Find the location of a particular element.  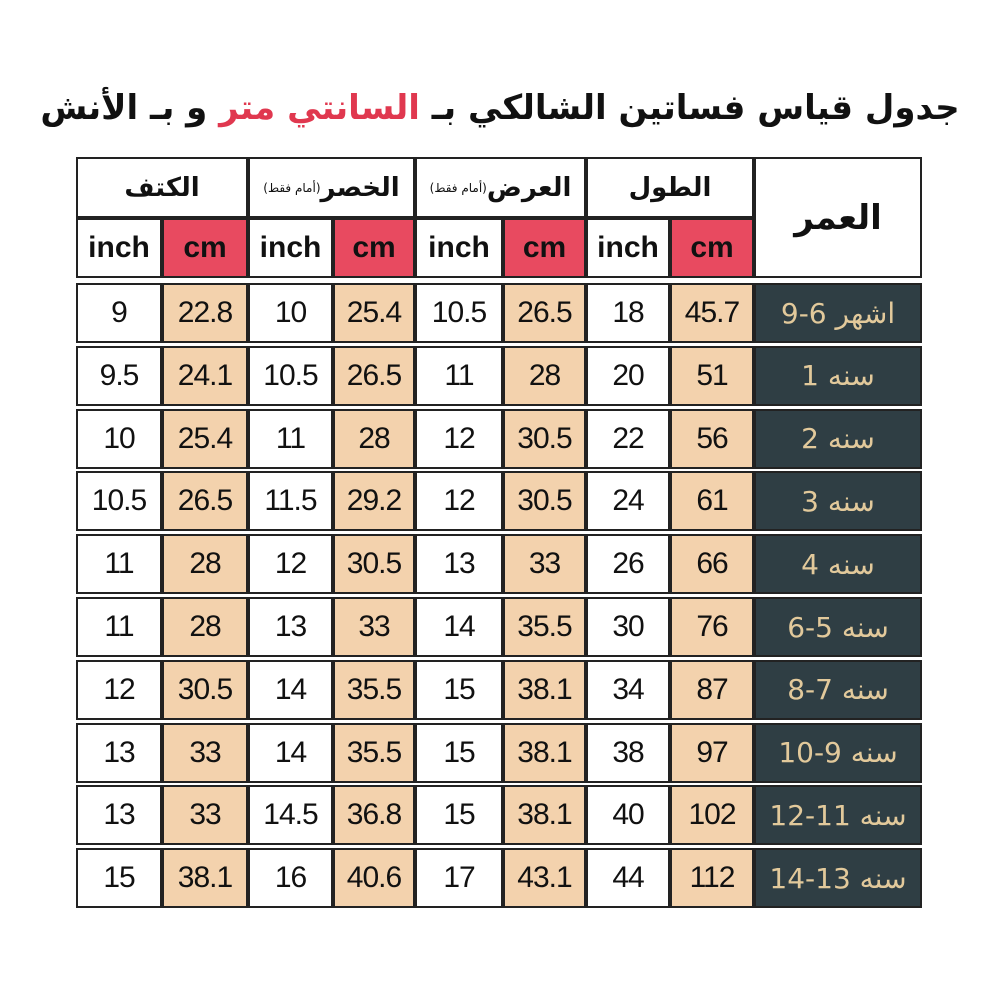

age-text: 2 سنه is located at coordinates (838, 439).